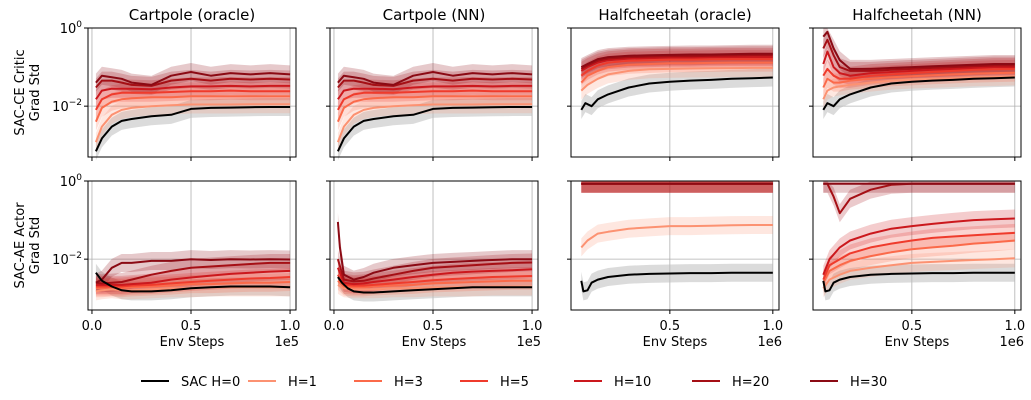 Image resolution: width=1031 pixels, height=400 pixels. I want to click on chart-panel: Halfcheetah (oracle), so click(673, 83).